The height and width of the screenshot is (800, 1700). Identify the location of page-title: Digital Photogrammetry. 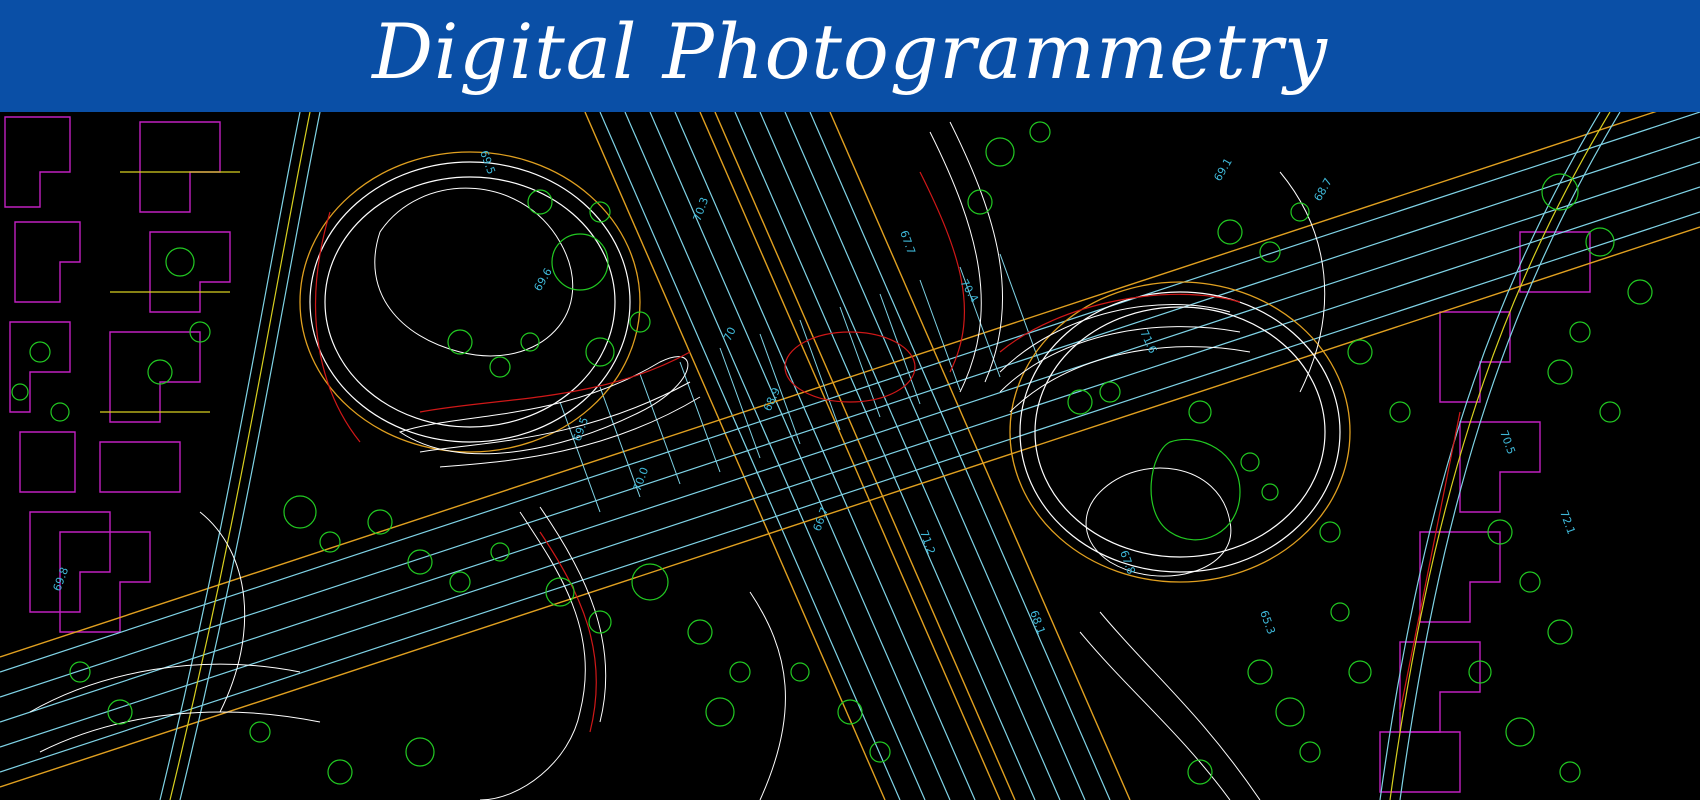
(850, 51).